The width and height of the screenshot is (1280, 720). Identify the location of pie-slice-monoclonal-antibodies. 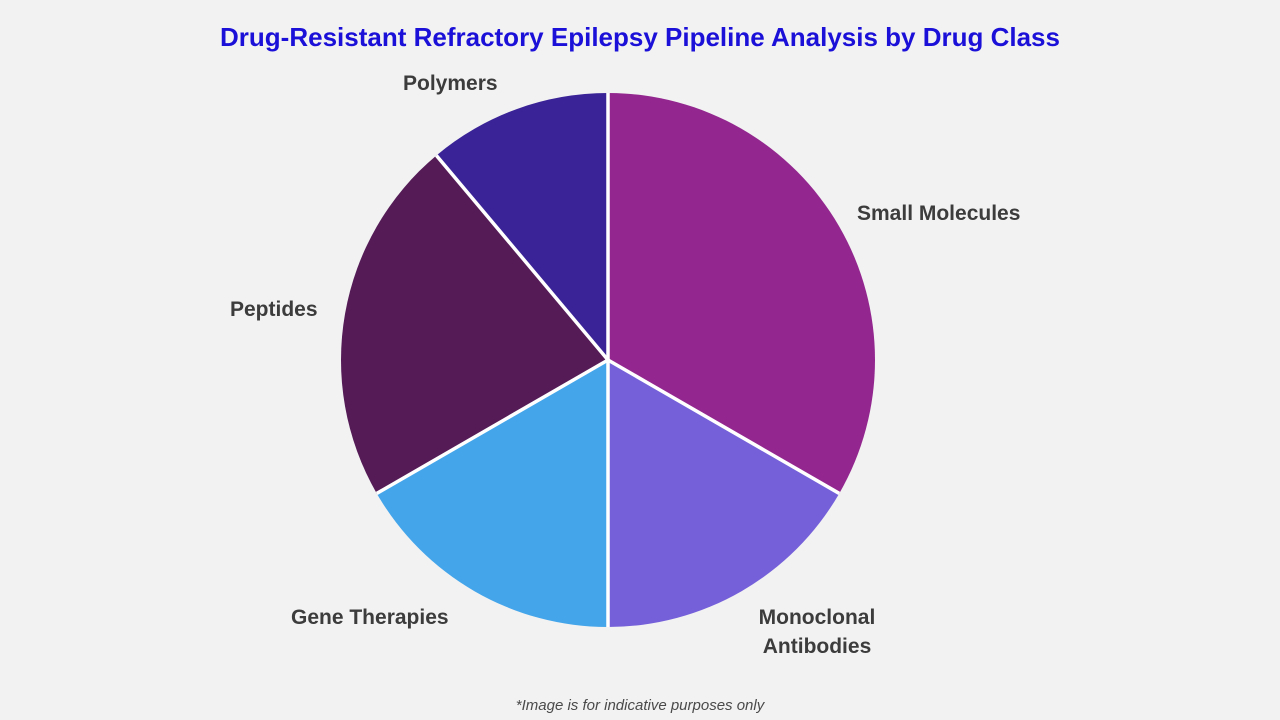
(724, 493).